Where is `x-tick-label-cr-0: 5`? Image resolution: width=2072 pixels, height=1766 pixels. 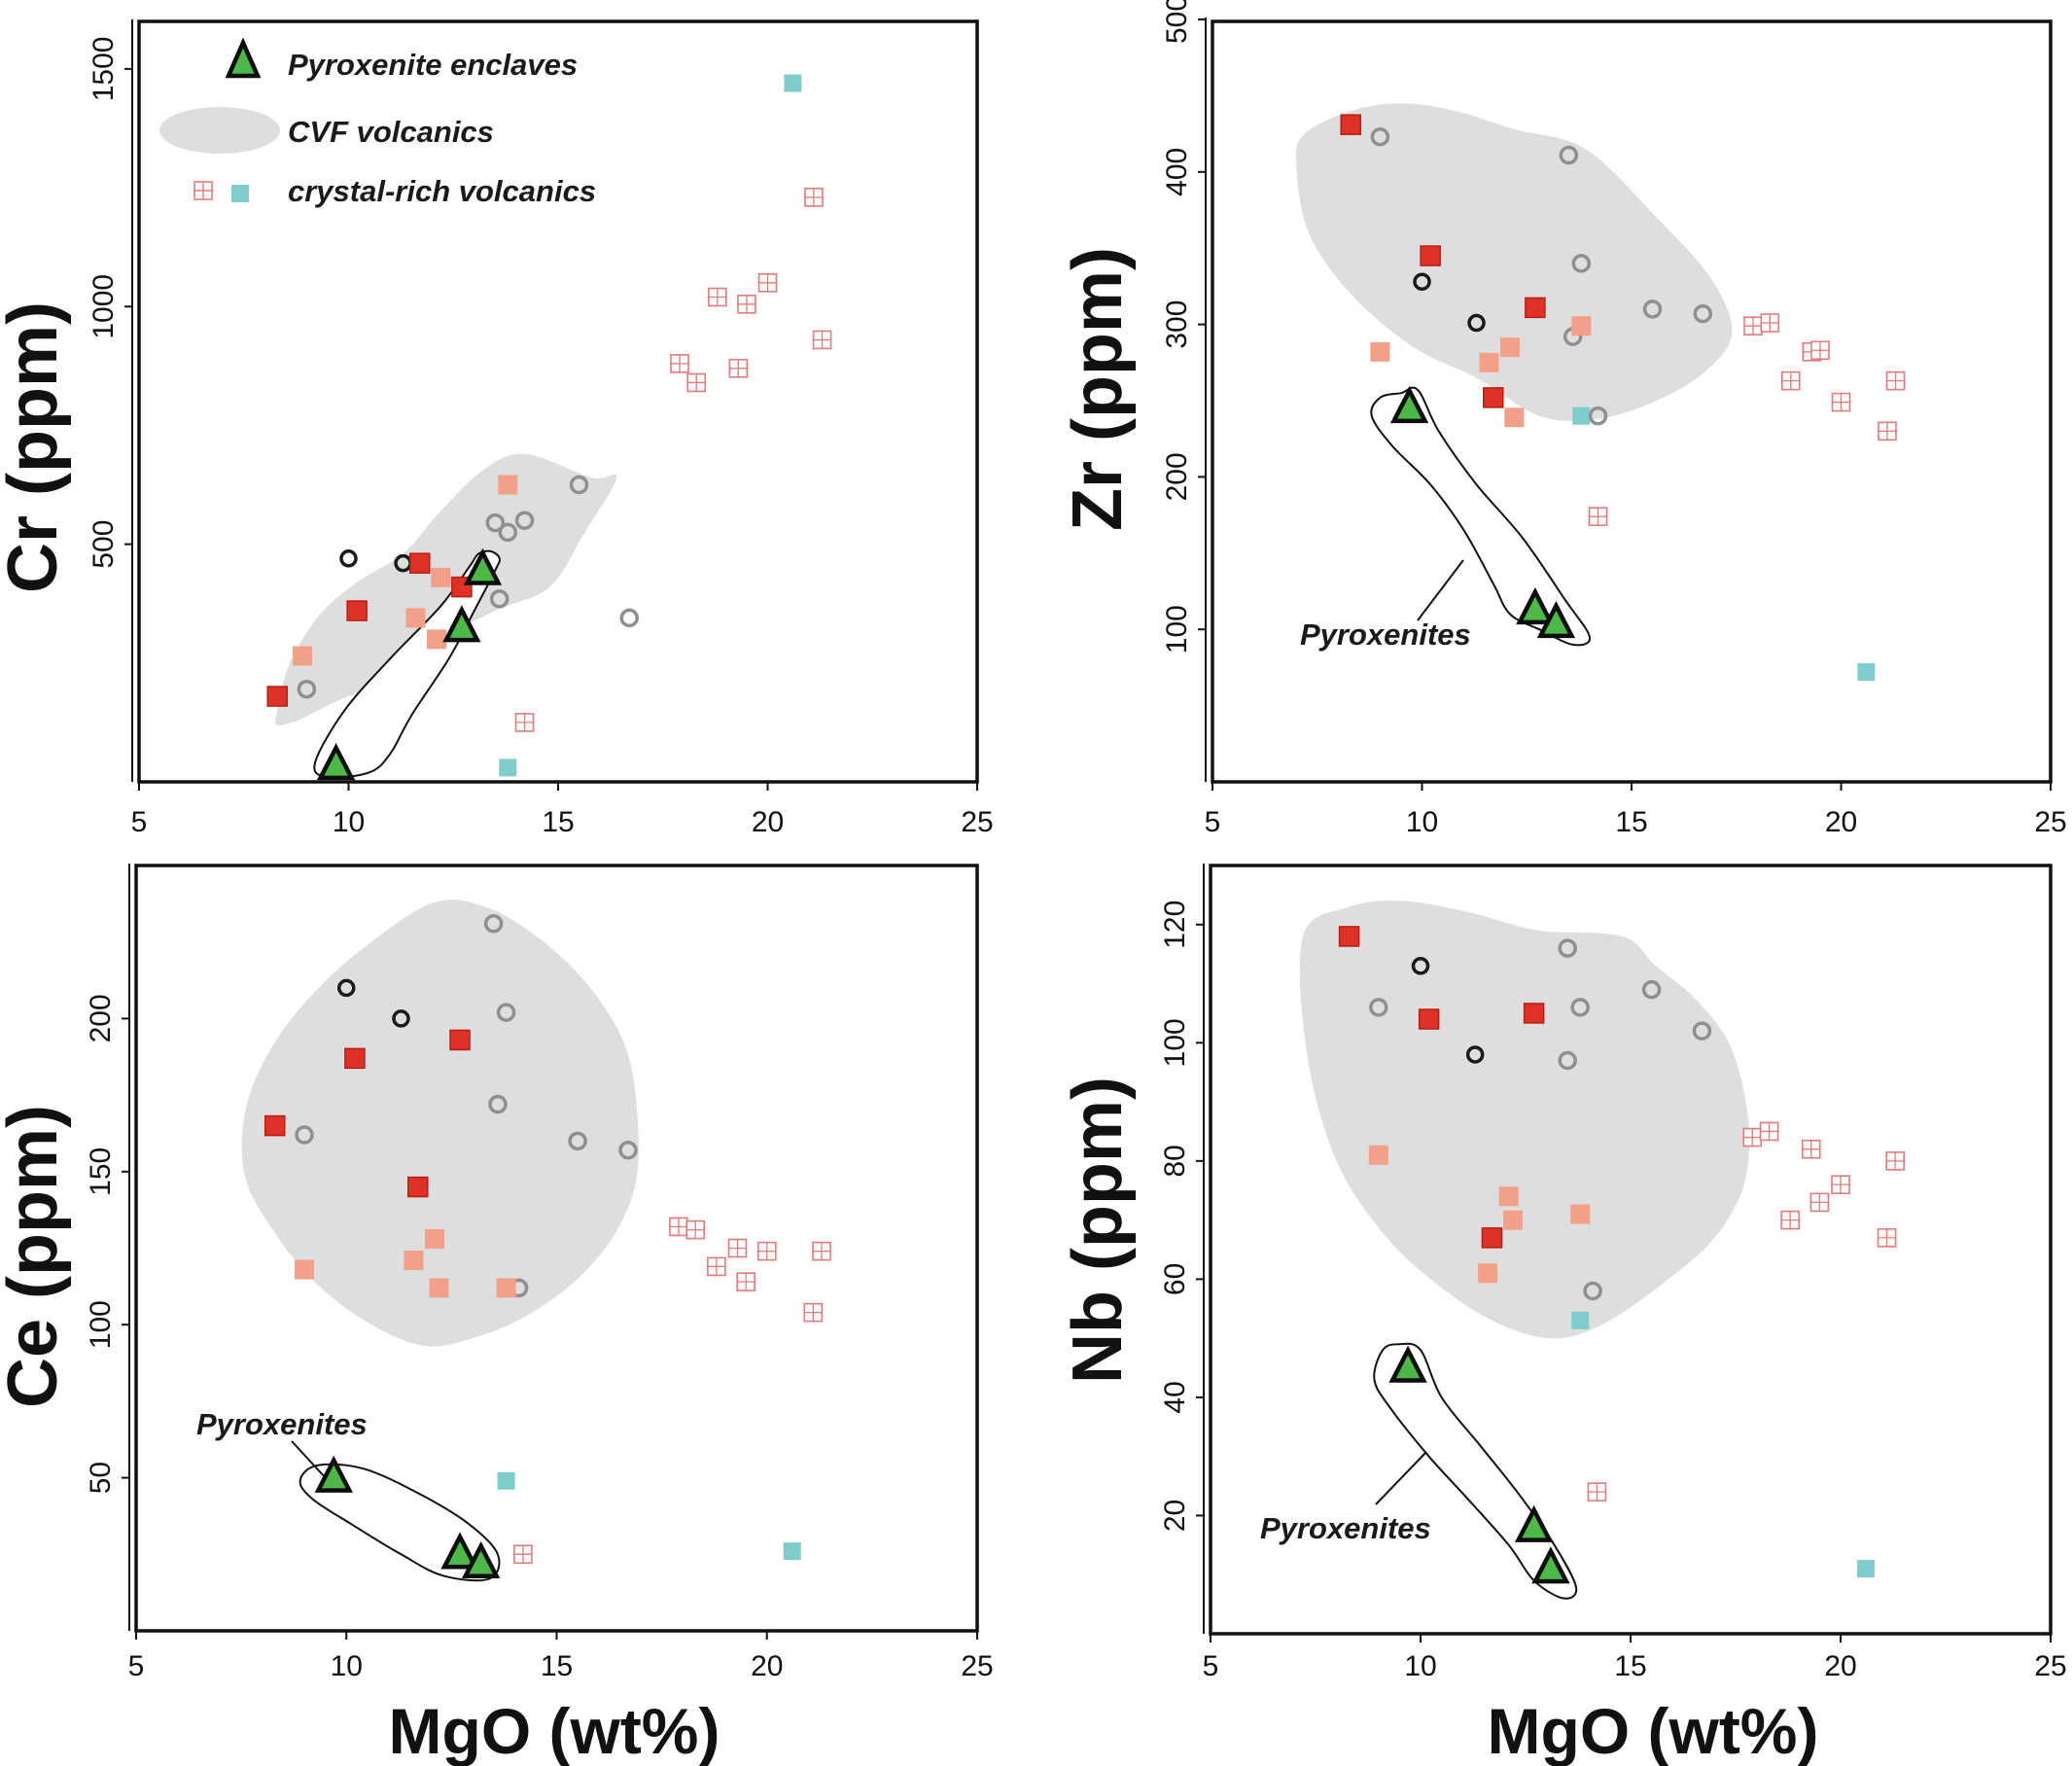
x-tick-label-cr-0: 5 is located at coordinates (139, 822).